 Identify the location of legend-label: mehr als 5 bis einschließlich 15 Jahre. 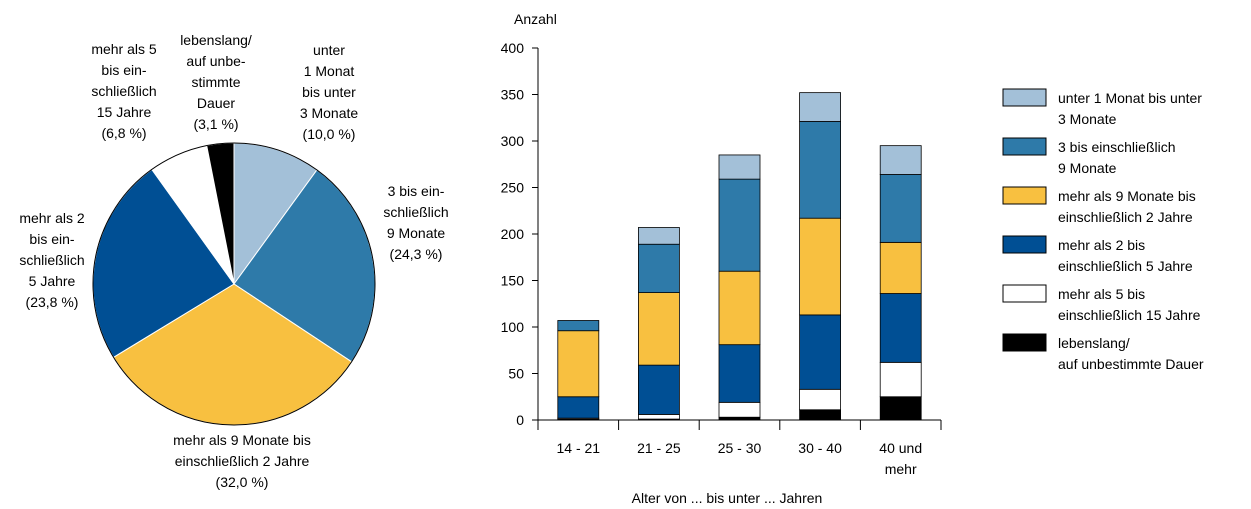
(1129, 304).